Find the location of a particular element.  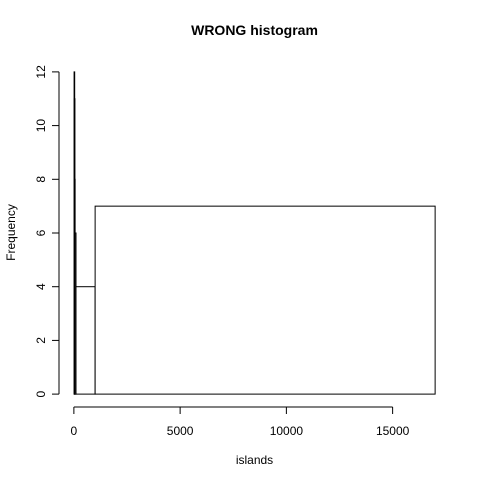

x-axis: 0 5000 10000 15000 is located at coordinates (240, 422).